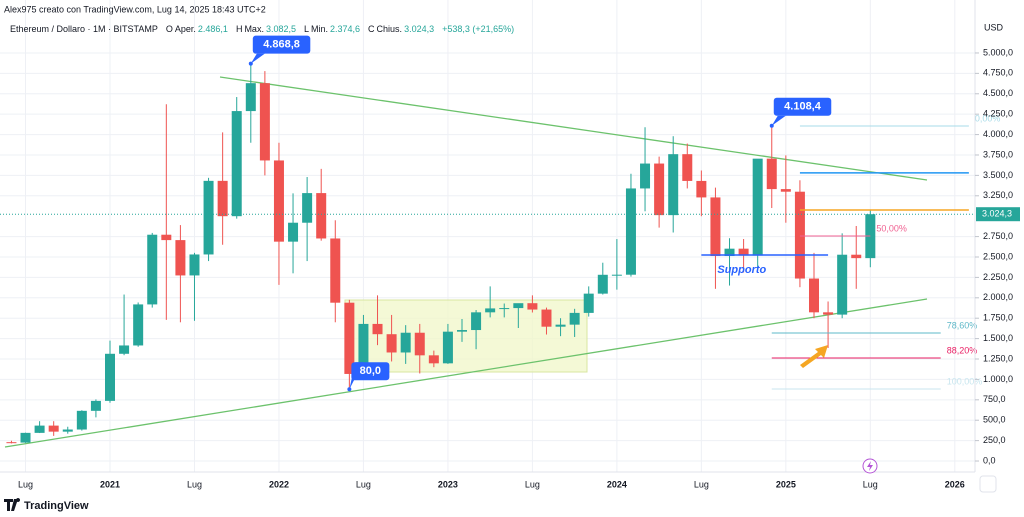 The image size is (1024, 517). What do you see at coordinates (962, 350) in the screenshot?
I see `fib-label: 88,20%` at bounding box center [962, 350].